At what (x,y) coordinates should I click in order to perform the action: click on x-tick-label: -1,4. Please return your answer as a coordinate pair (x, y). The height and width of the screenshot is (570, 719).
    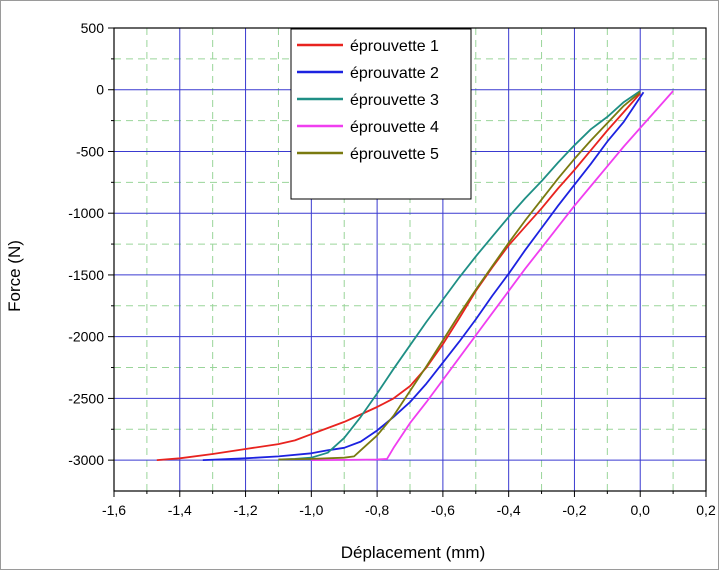
    Looking at the image, I should click on (180, 510).